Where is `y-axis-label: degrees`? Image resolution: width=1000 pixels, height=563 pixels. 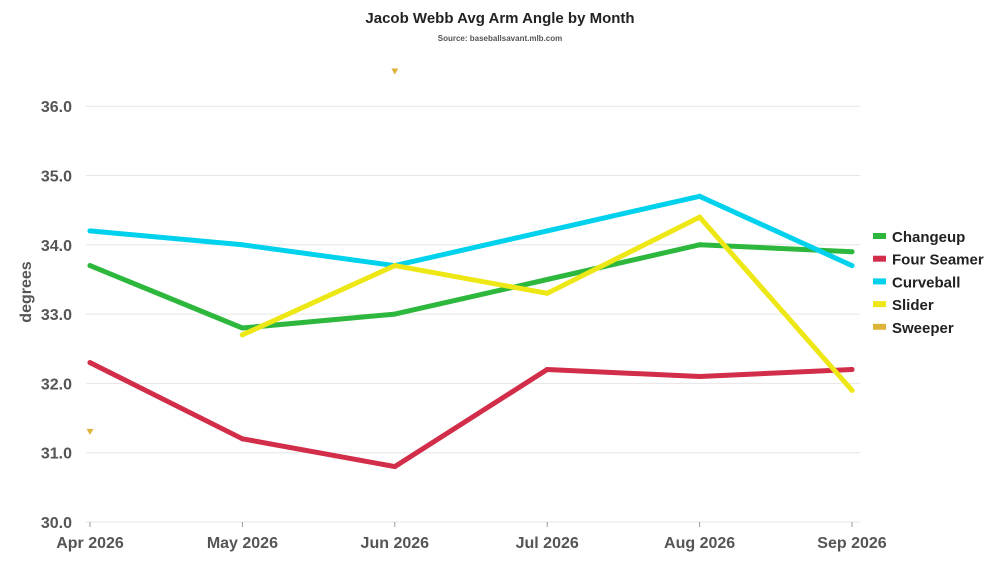
y-axis-label: degrees is located at coordinates (26, 291).